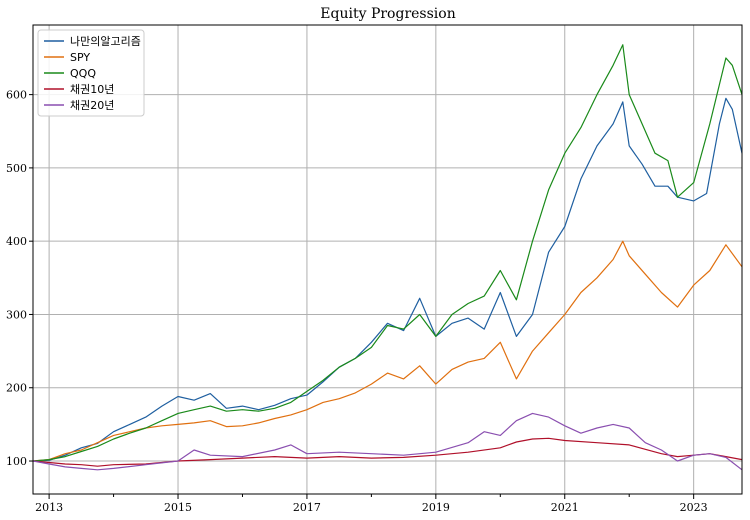 The width and height of the screenshot is (750, 520). I want to click on y-tick-label: 300, so click(16, 314).